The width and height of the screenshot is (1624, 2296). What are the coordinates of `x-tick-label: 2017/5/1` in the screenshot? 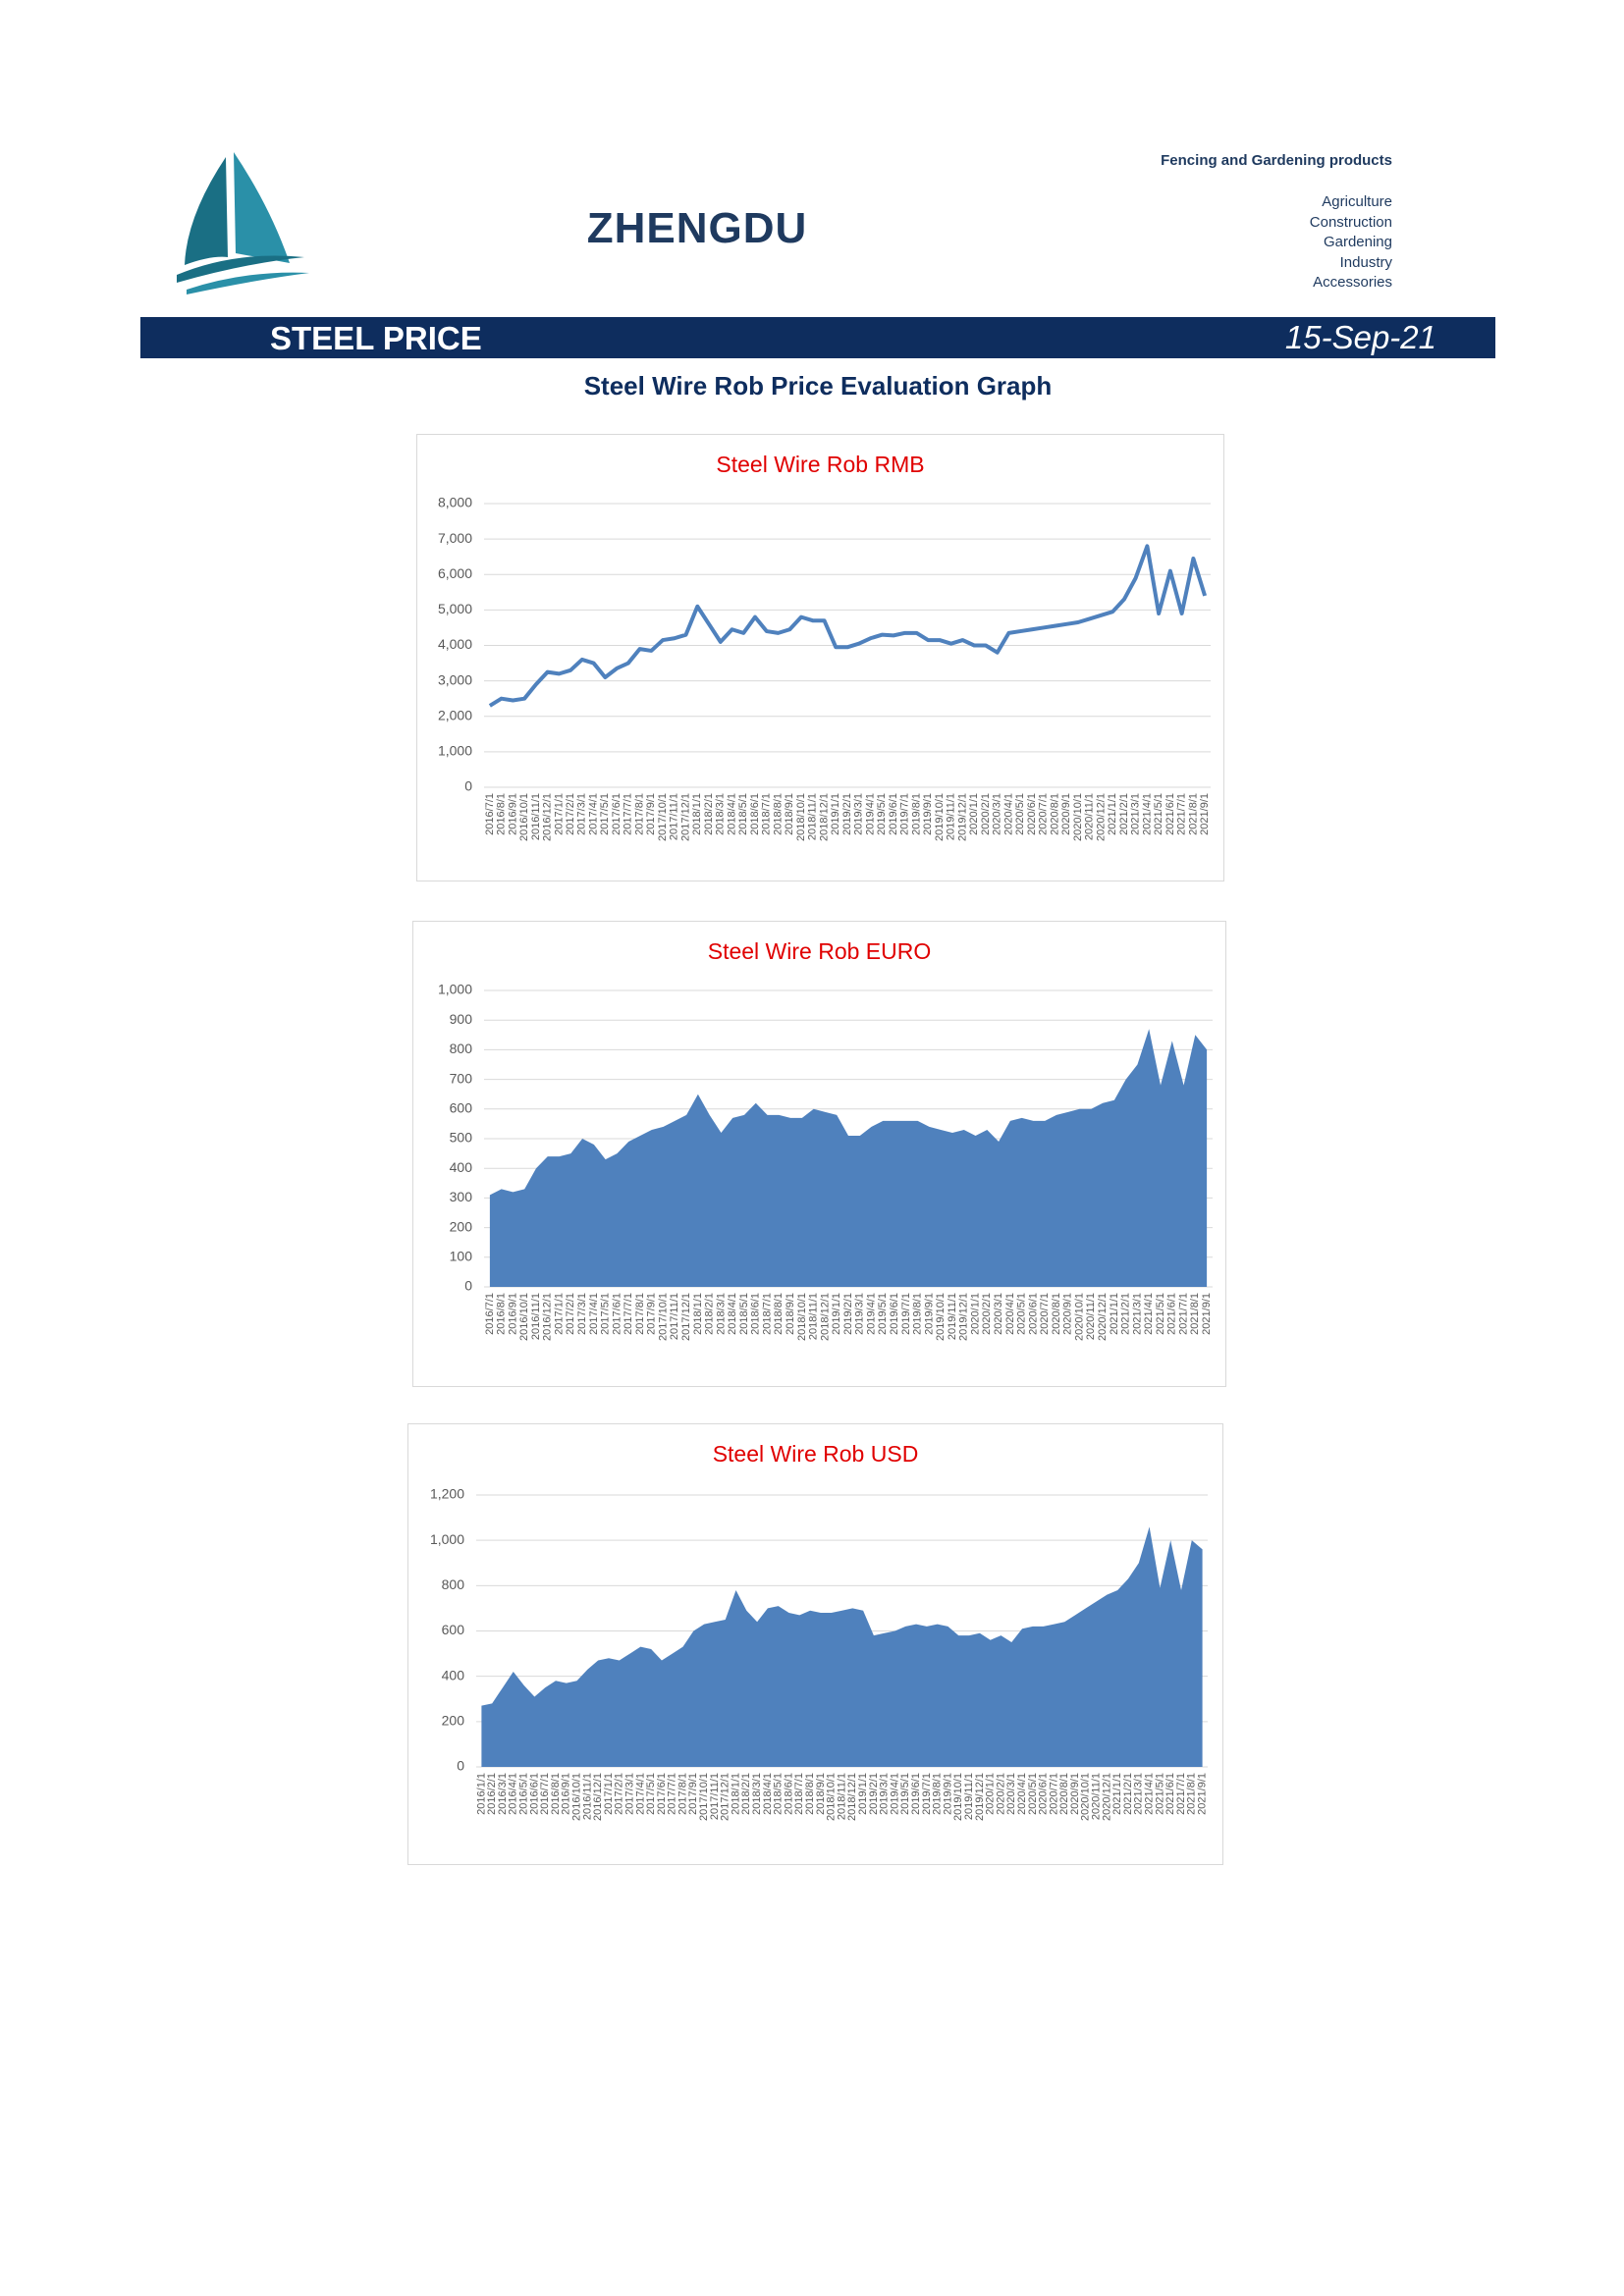 It's located at (606, 1314).